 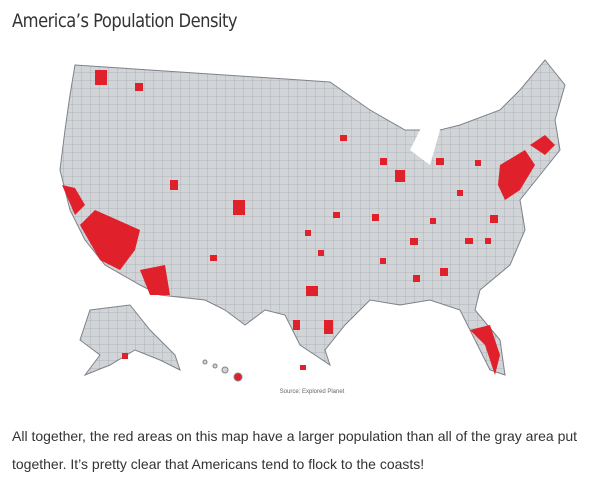 What do you see at coordinates (222, 370) in the screenshot?
I see `hawaii` at bounding box center [222, 370].